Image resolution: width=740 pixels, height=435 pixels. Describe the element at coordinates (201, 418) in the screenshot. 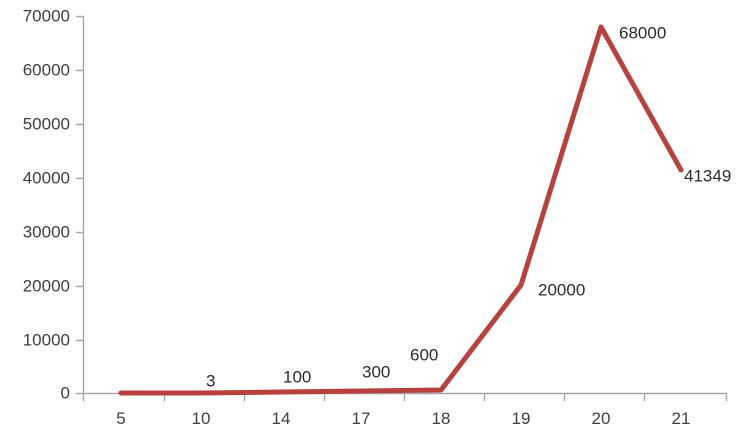

I see `x-tick-label: 10` at that location.